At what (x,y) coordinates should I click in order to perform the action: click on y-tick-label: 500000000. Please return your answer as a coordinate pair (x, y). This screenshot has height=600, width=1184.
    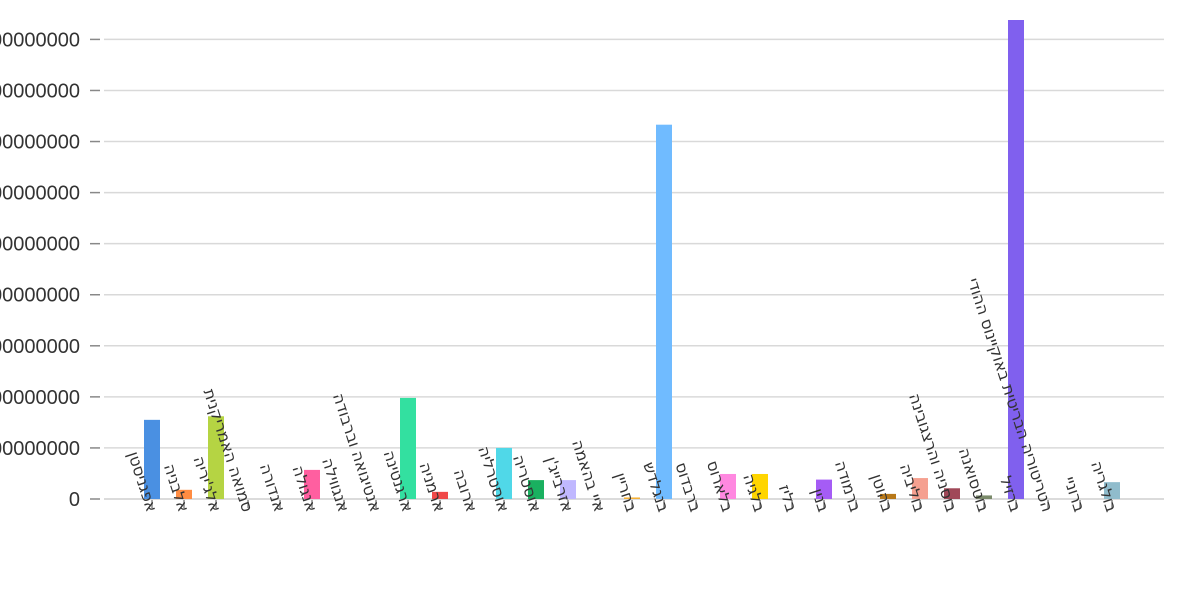
    Looking at the image, I should click on (40, 245).